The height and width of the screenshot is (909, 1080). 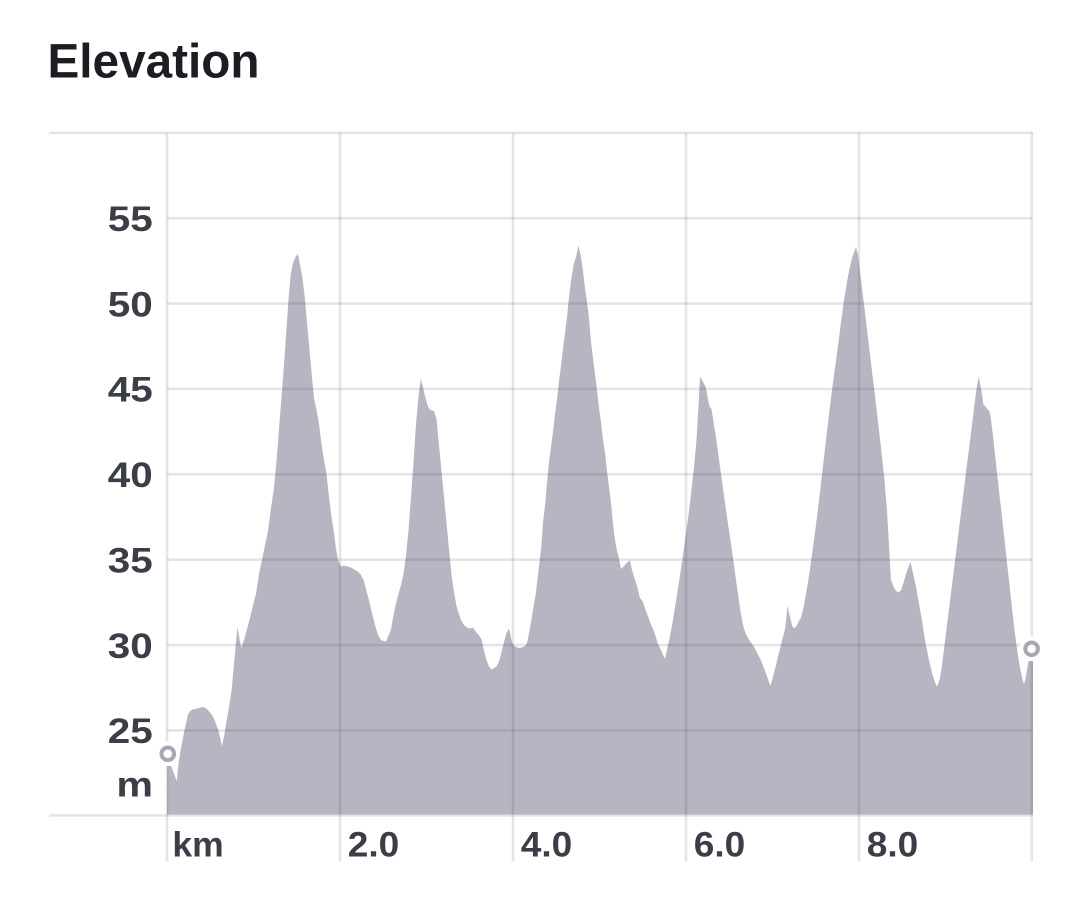 I want to click on svg-text: 4.0, so click(x=547, y=844).